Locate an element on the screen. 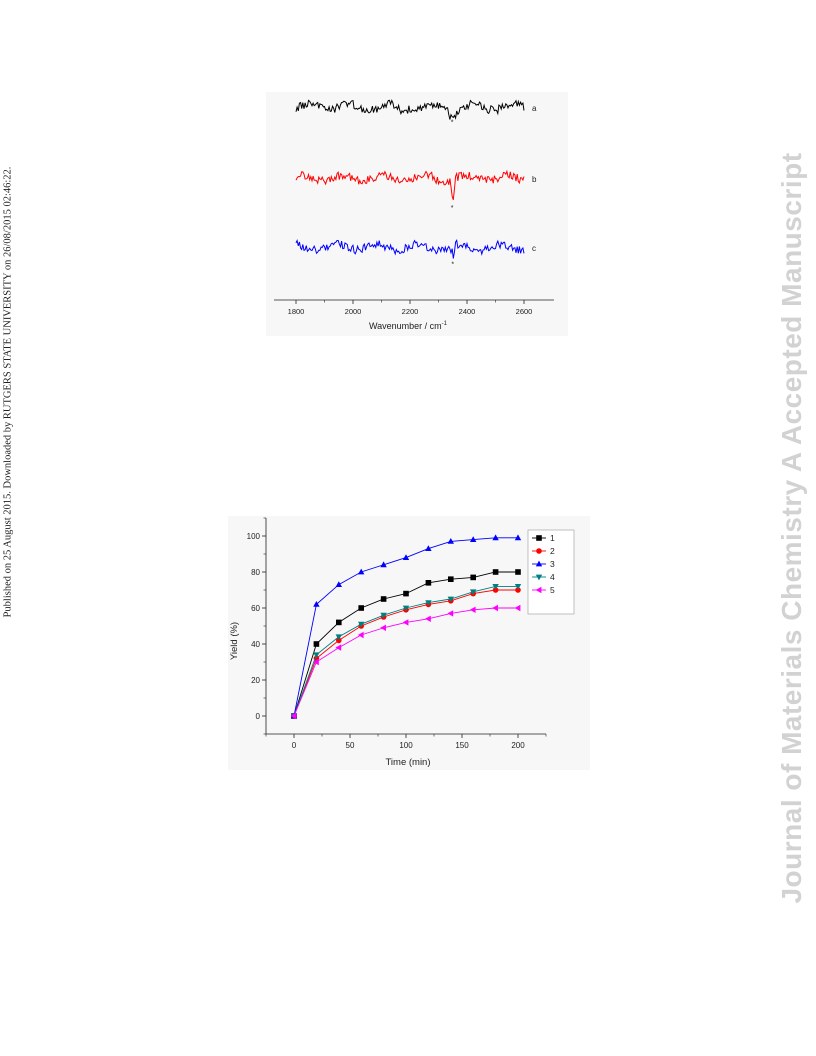  spectrum-line-b is located at coordinates (410, 184).